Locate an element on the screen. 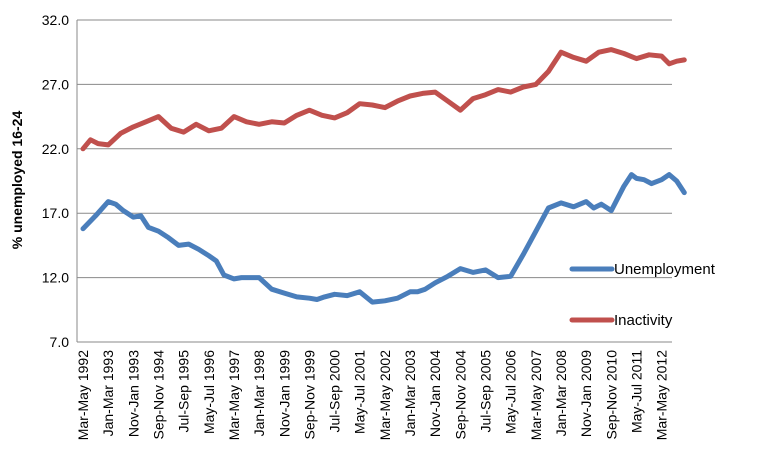  x-tick-label: May-Jul 1996 is located at coordinates (209, 392).